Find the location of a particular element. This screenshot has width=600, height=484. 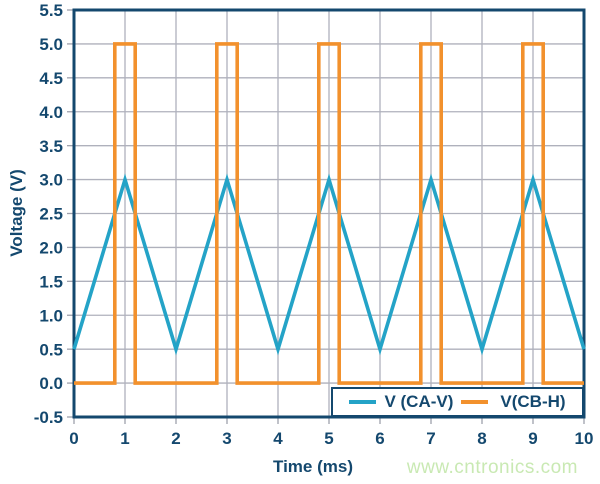

svg-text: 1.5 is located at coordinates (51, 281).